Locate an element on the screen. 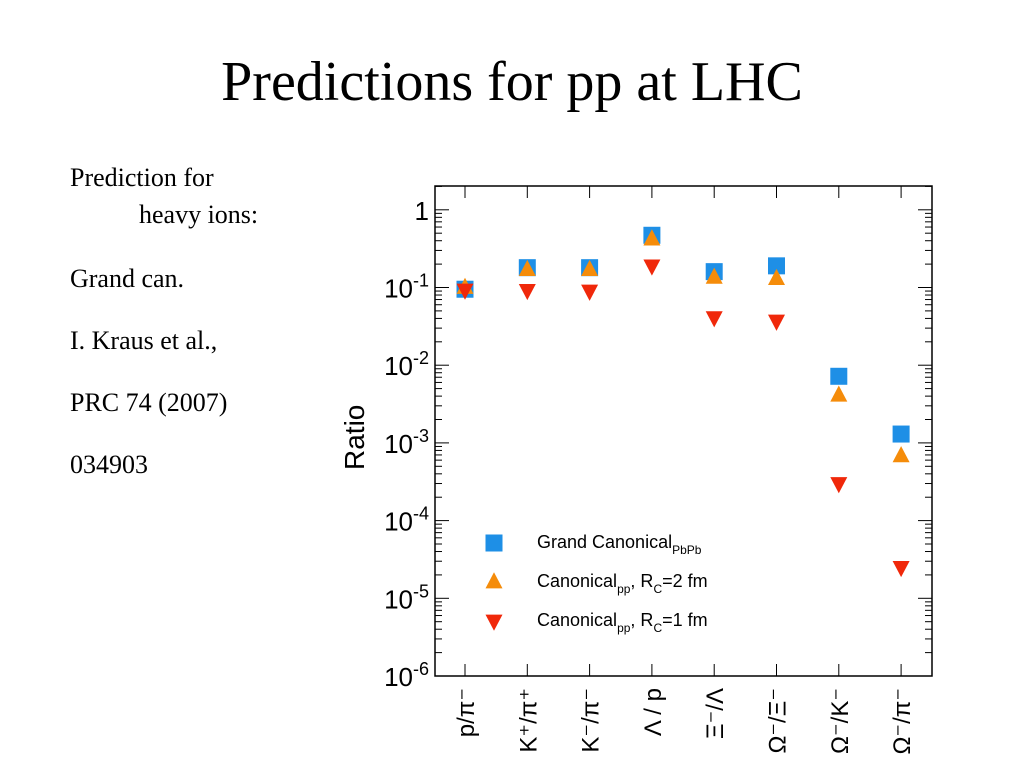 This screenshot has width=1024, height=768. x-tick-label: K⁻/π⁻ is located at coordinates (591, 720).